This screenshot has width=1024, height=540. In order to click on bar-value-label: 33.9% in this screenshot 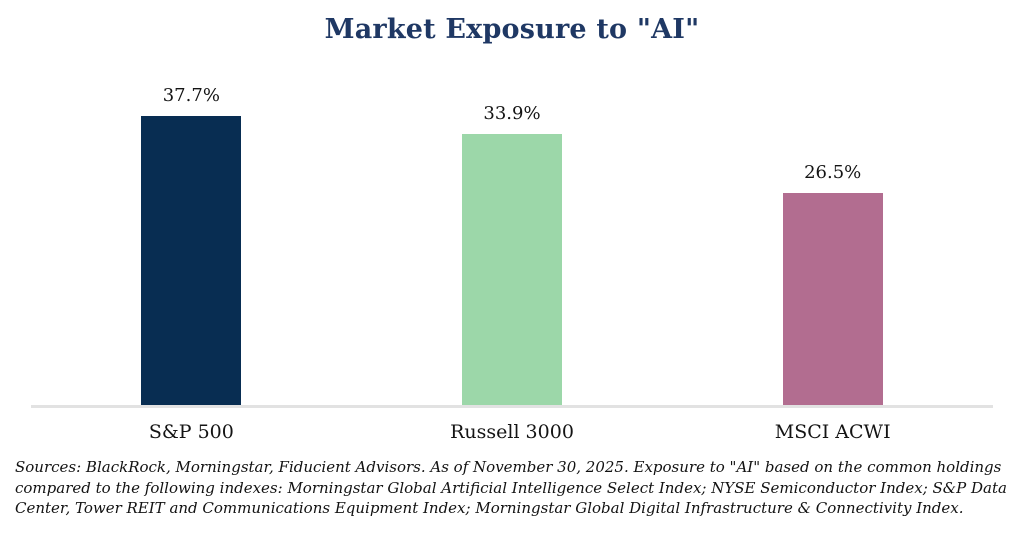, I will do `click(512, 113)`.